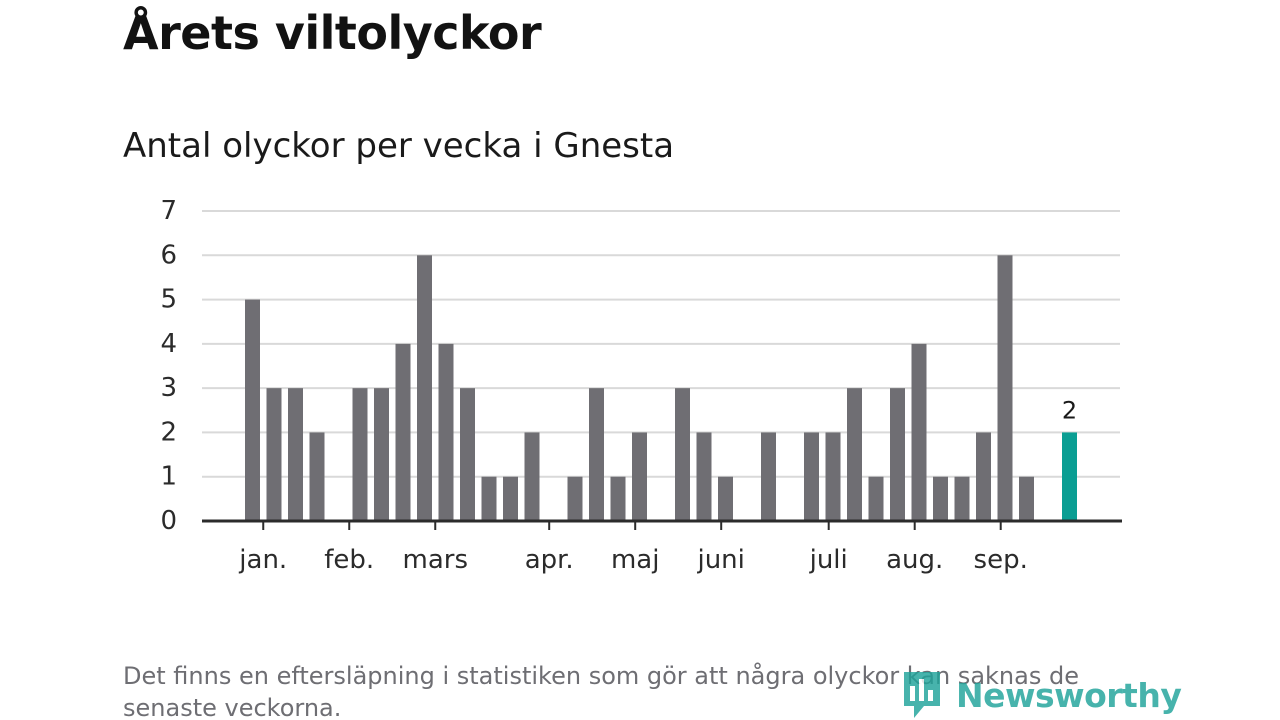 The image size is (1280, 720). I want to click on newsworthy-logo: Newsworthy, so click(1042, 694).